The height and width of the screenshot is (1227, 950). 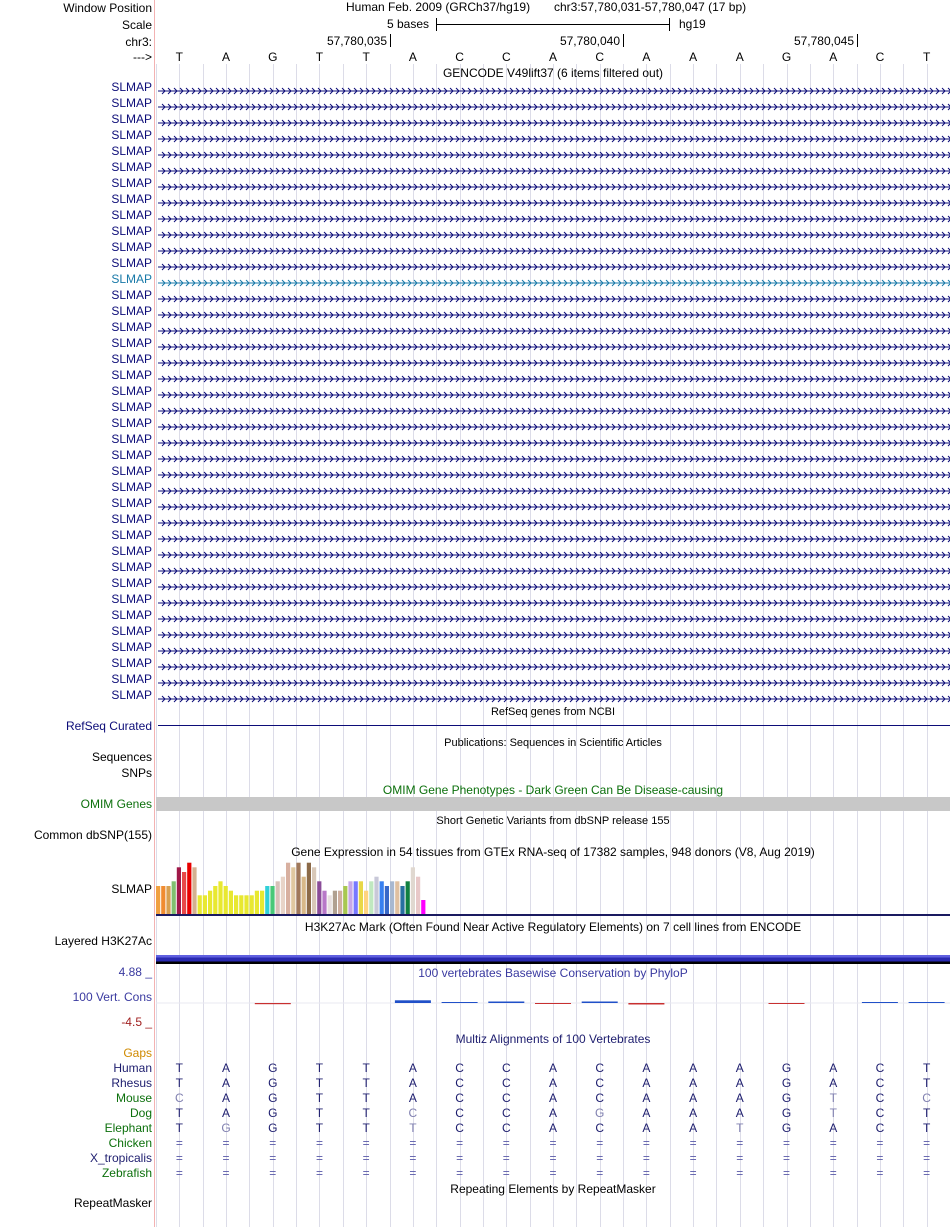 I want to click on snps-track-label: SNPs, so click(x=136, y=773).